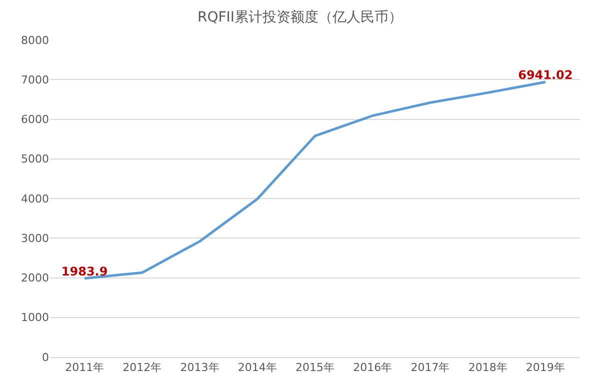  Describe the element at coordinates (35, 79) in the screenshot. I see `y-tick-label: 7000` at that location.